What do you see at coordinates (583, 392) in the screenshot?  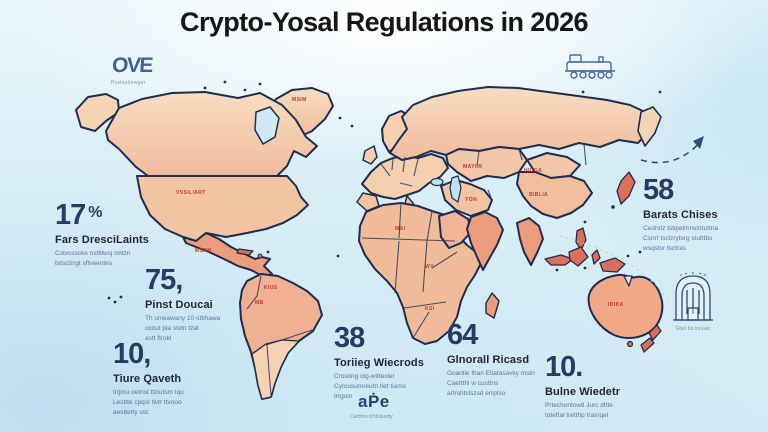 I see `stat-label: Bulne Wiedetr` at bounding box center [583, 392].